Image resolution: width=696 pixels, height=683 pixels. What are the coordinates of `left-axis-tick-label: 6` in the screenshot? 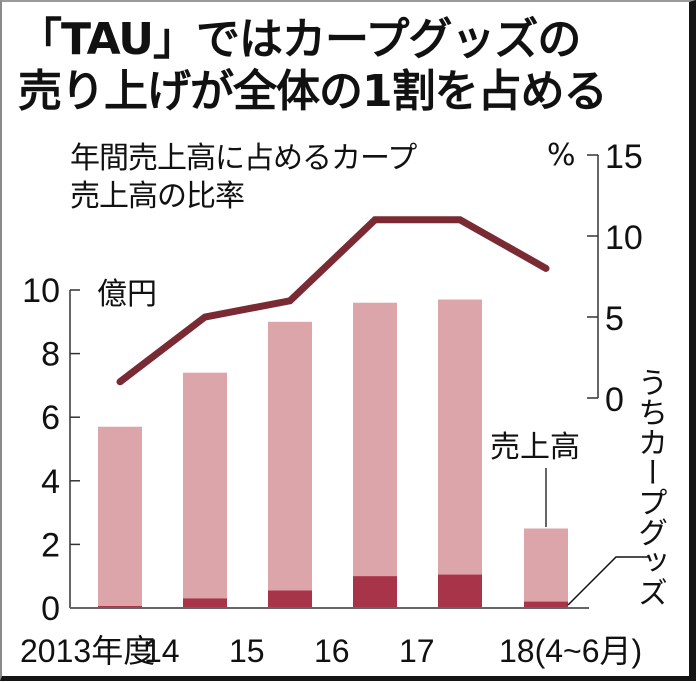 It's located at (50, 418).